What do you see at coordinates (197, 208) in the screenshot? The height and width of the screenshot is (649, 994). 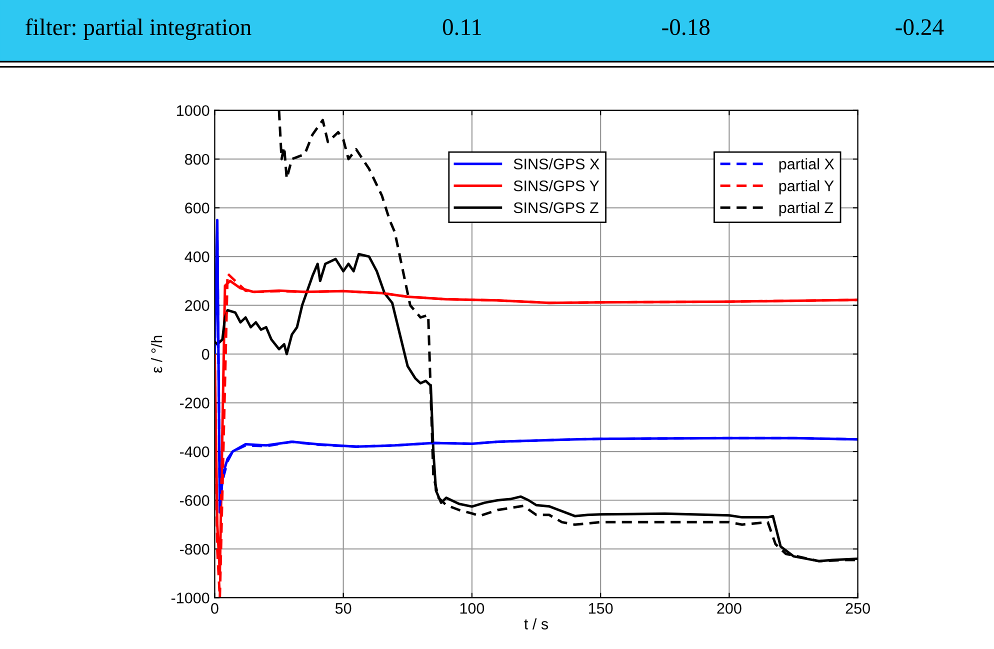 I see `y-tick-label: 600` at bounding box center [197, 208].